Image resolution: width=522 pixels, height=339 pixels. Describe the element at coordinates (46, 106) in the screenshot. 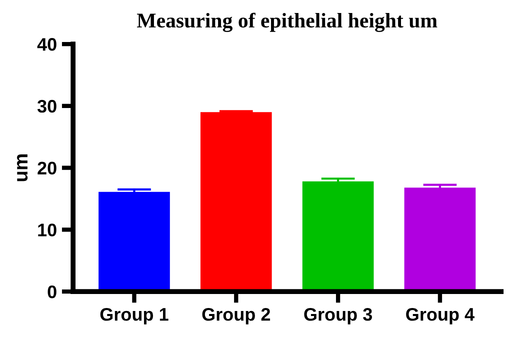

I see `y-tick-label: 30` at that location.